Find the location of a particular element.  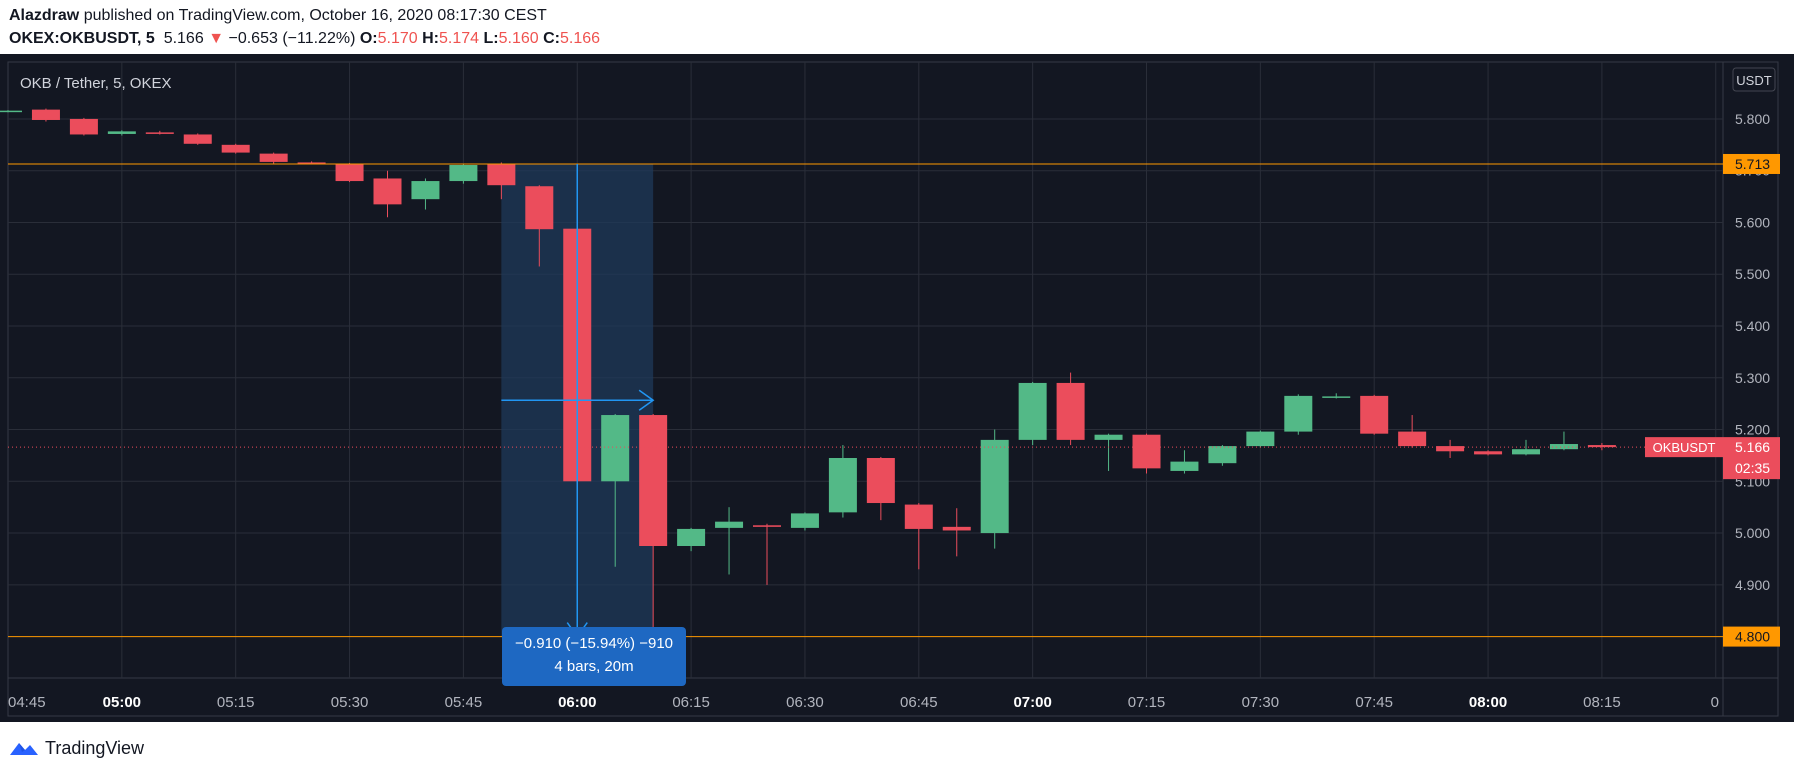

publisher-name: Alazdraw is located at coordinates (44, 15).